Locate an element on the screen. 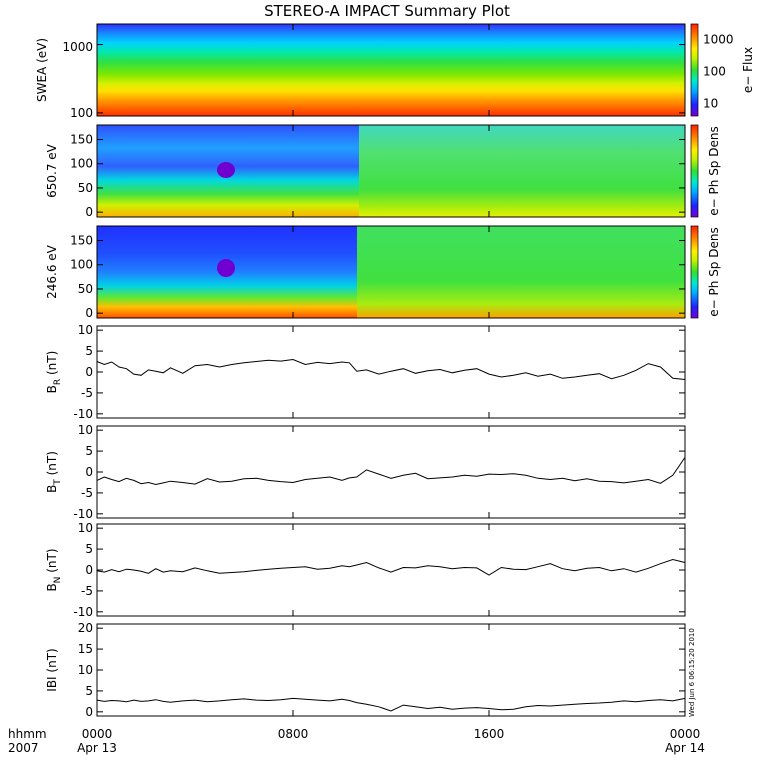 The width and height of the screenshot is (780, 780). pad246-low-flux-spot is located at coordinates (226, 268).